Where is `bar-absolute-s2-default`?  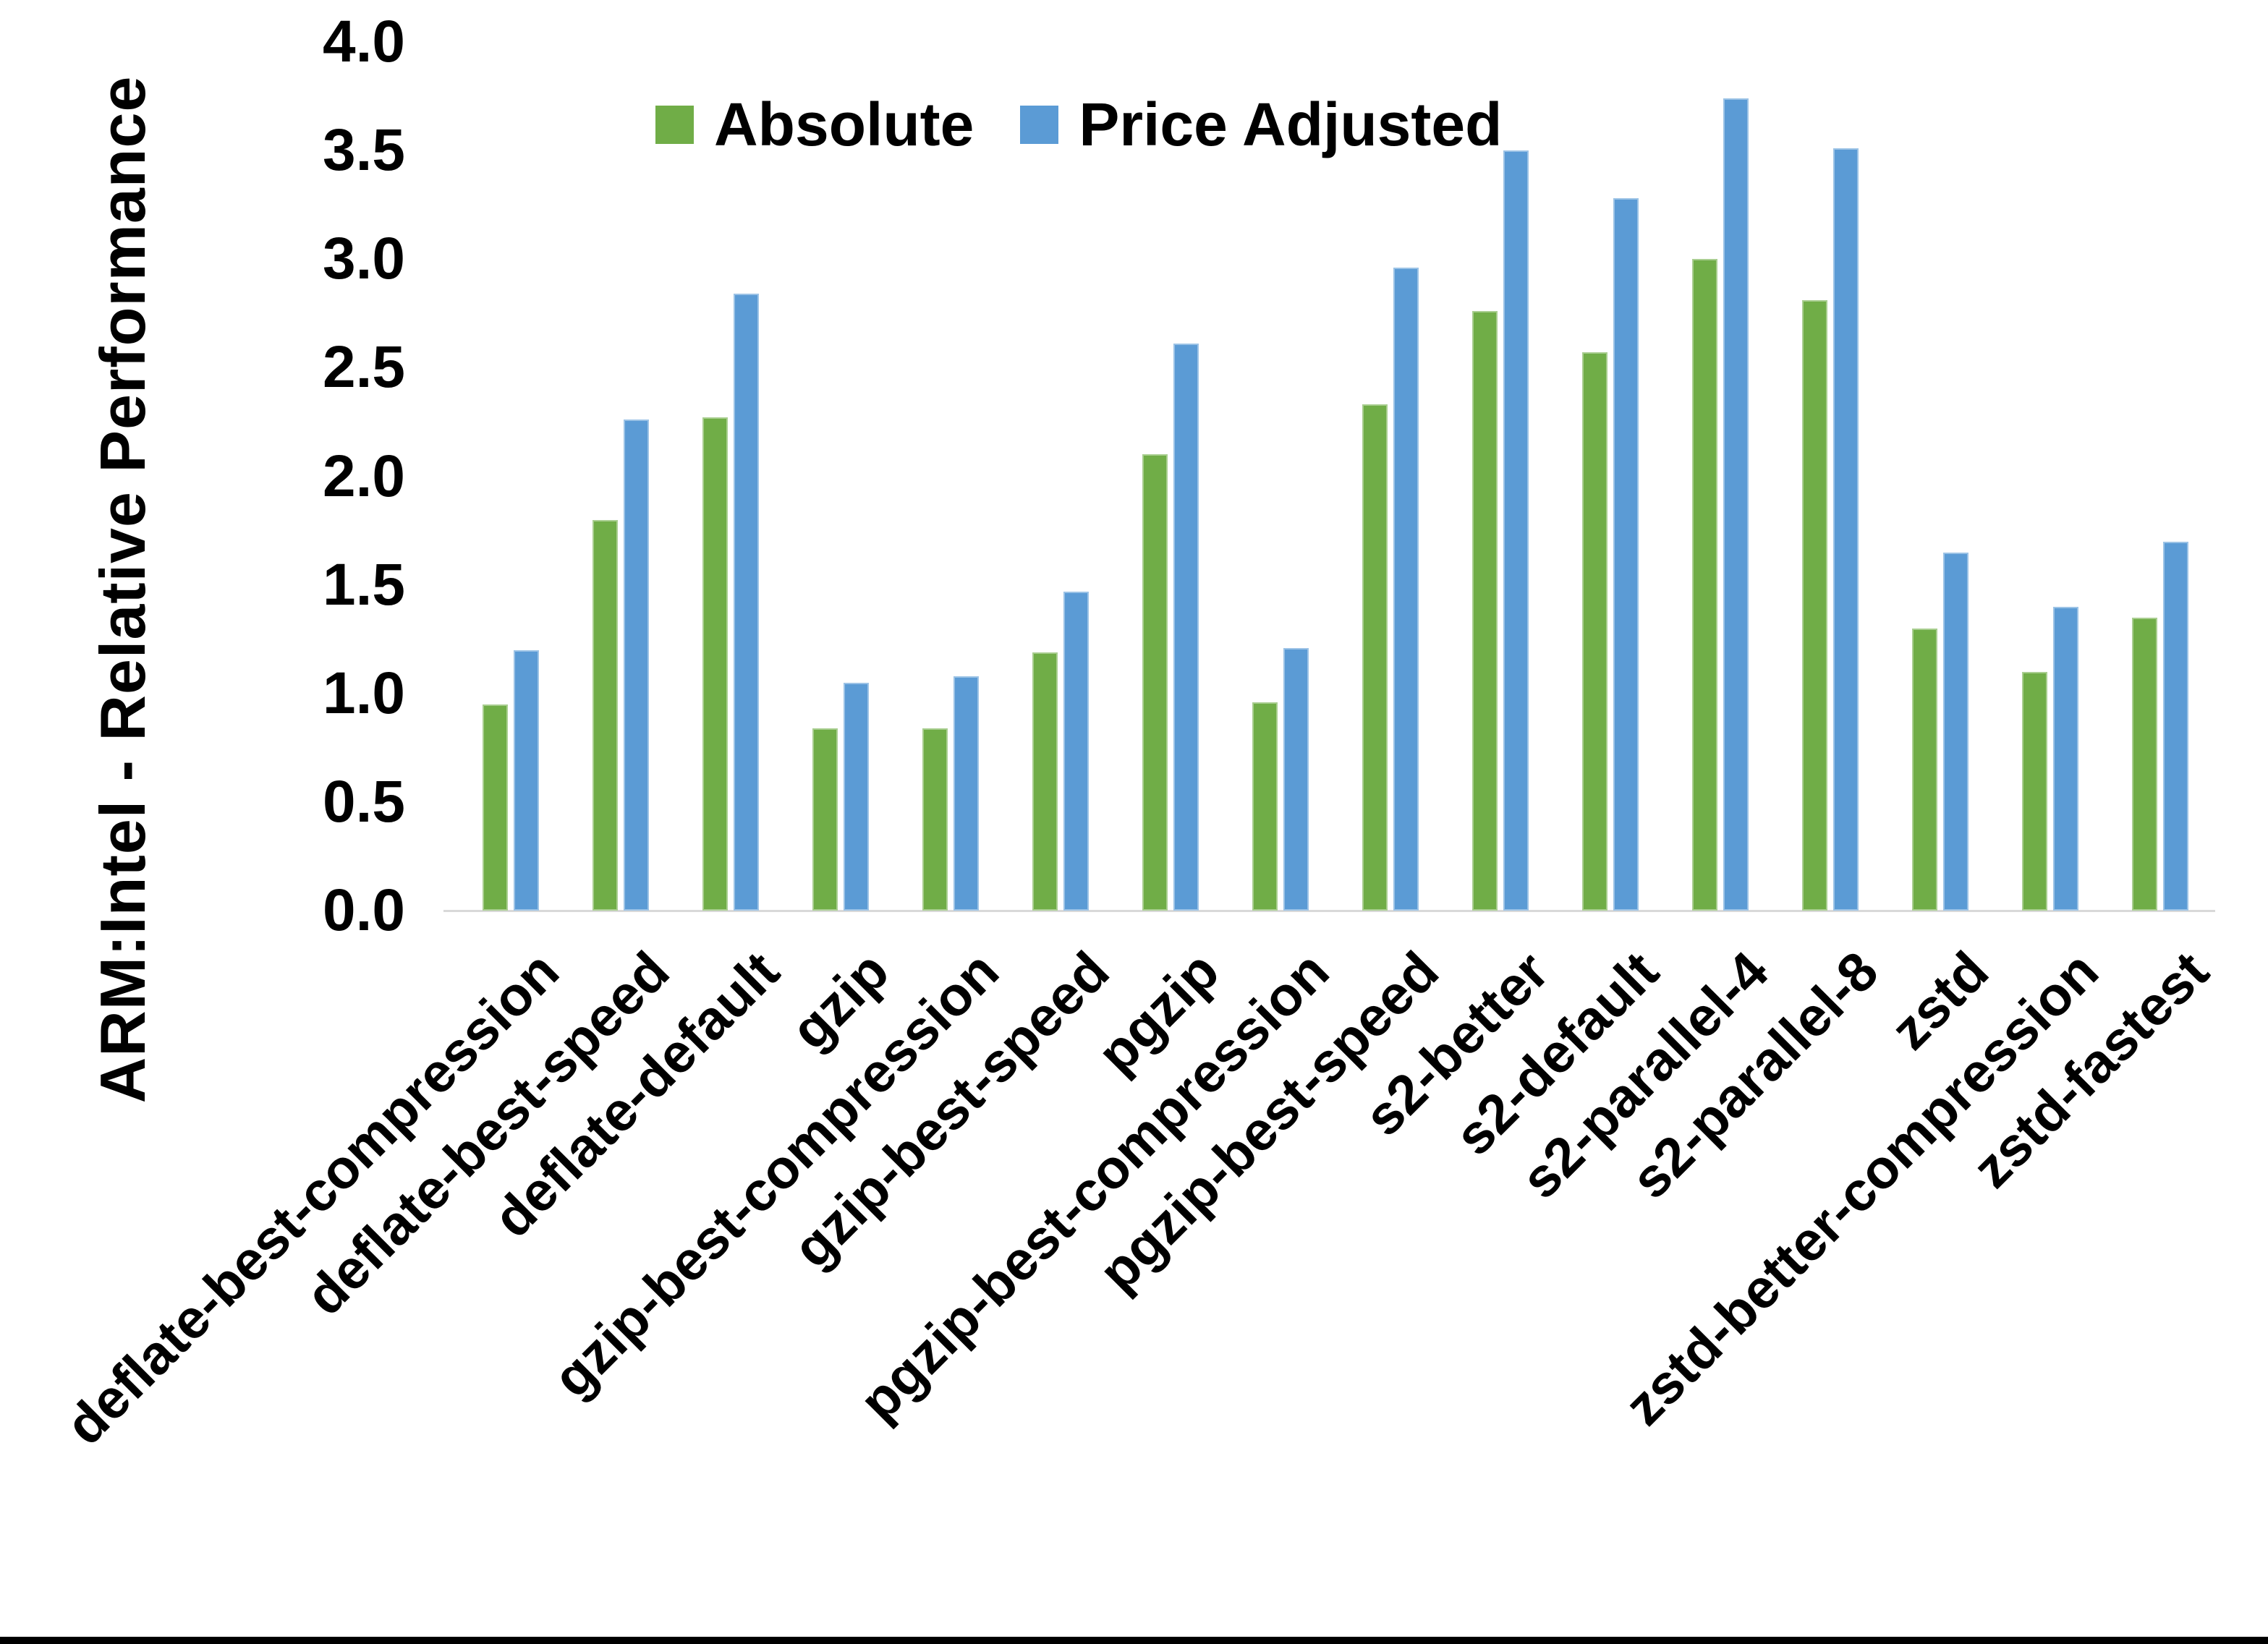 bar-absolute-s2-default is located at coordinates (1594, 631).